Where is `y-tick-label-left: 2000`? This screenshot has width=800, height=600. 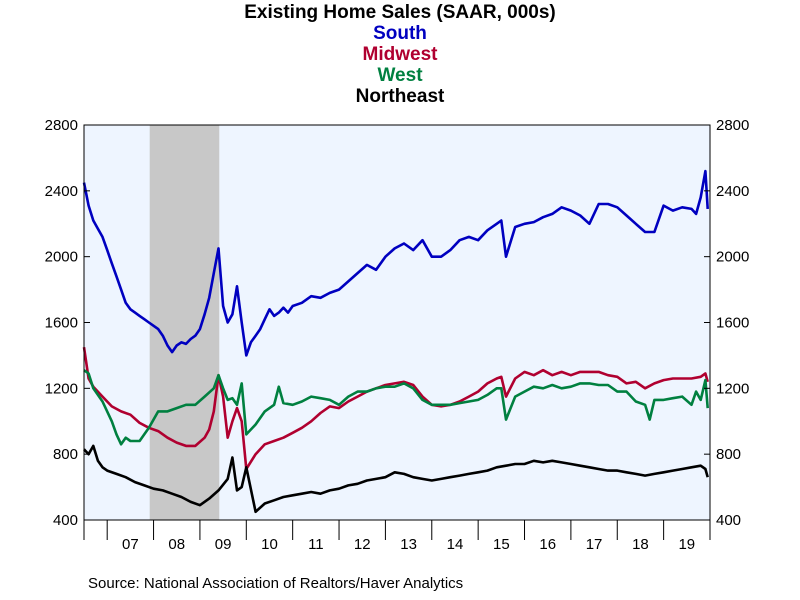 y-tick-label-left: 2000 is located at coordinates (61, 257).